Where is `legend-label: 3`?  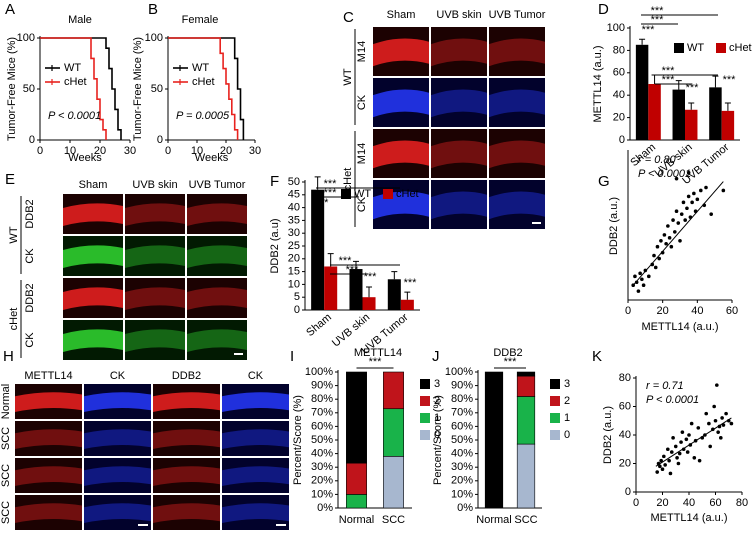
legend-label: 3 is located at coordinates (567, 384).